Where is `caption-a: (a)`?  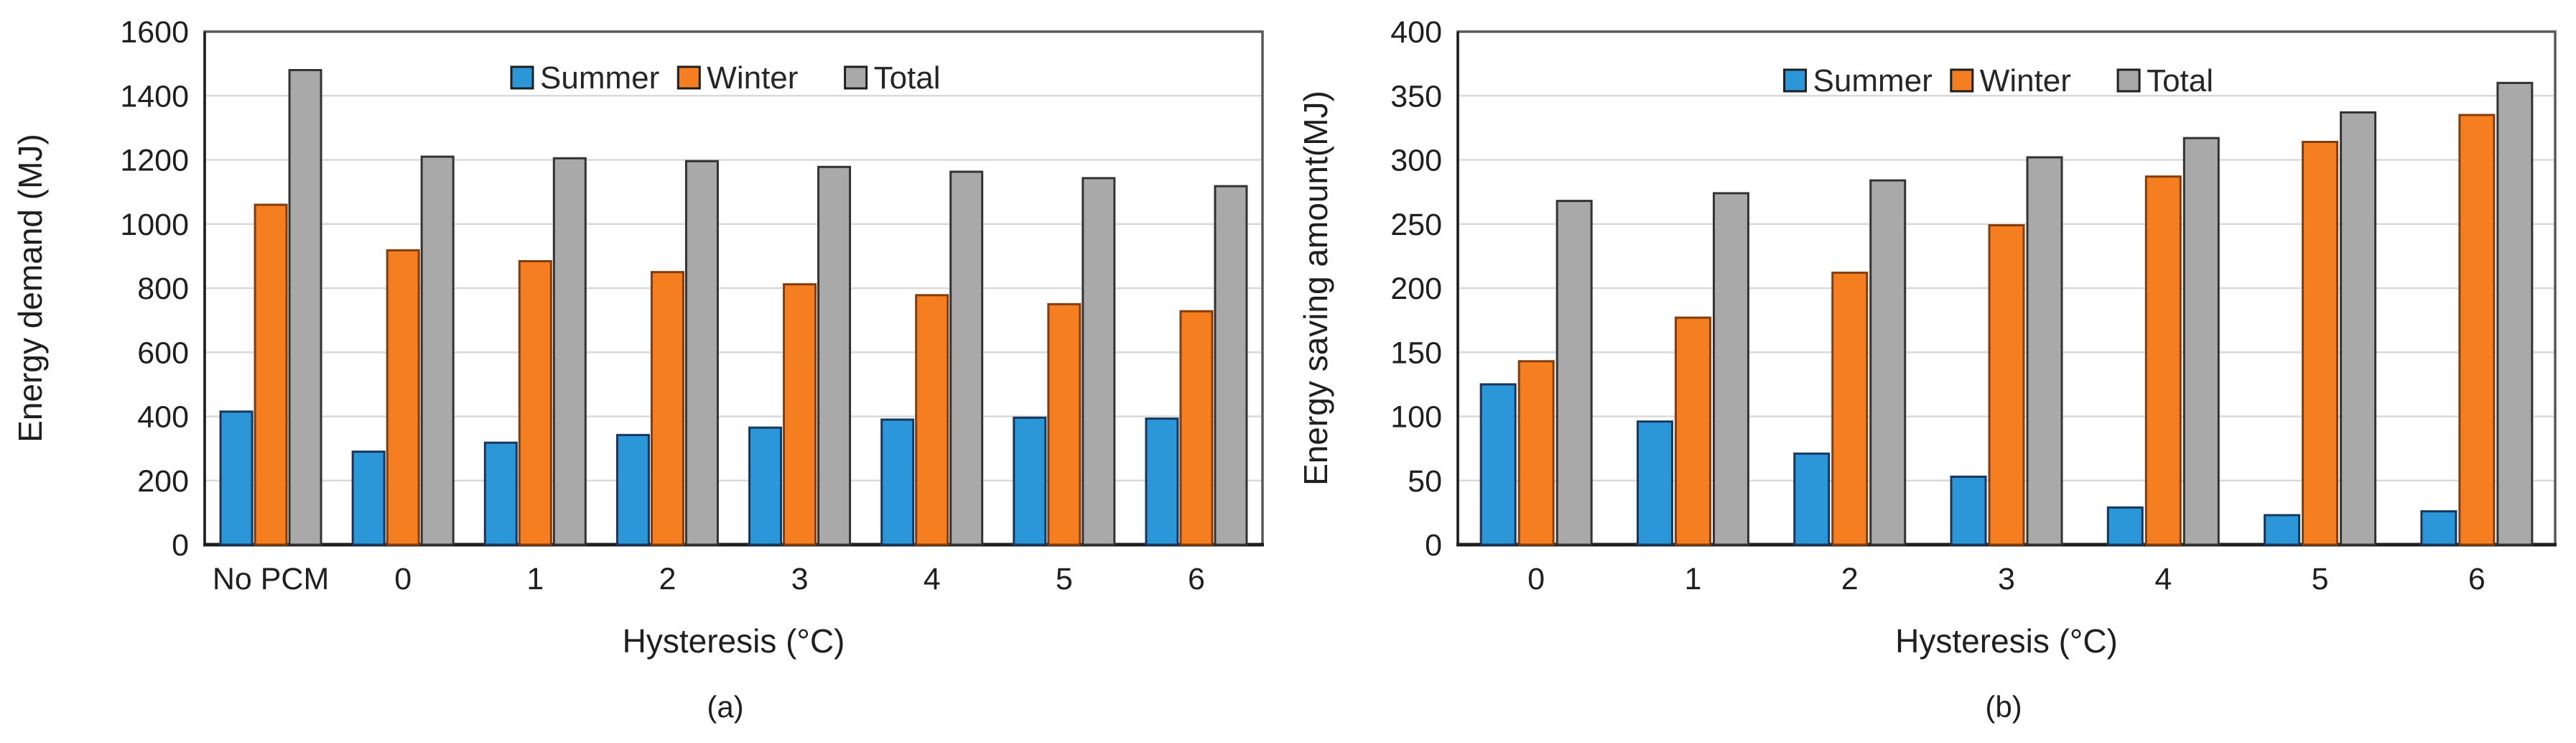 caption-a: (a) is located at coordinates (725, 707).